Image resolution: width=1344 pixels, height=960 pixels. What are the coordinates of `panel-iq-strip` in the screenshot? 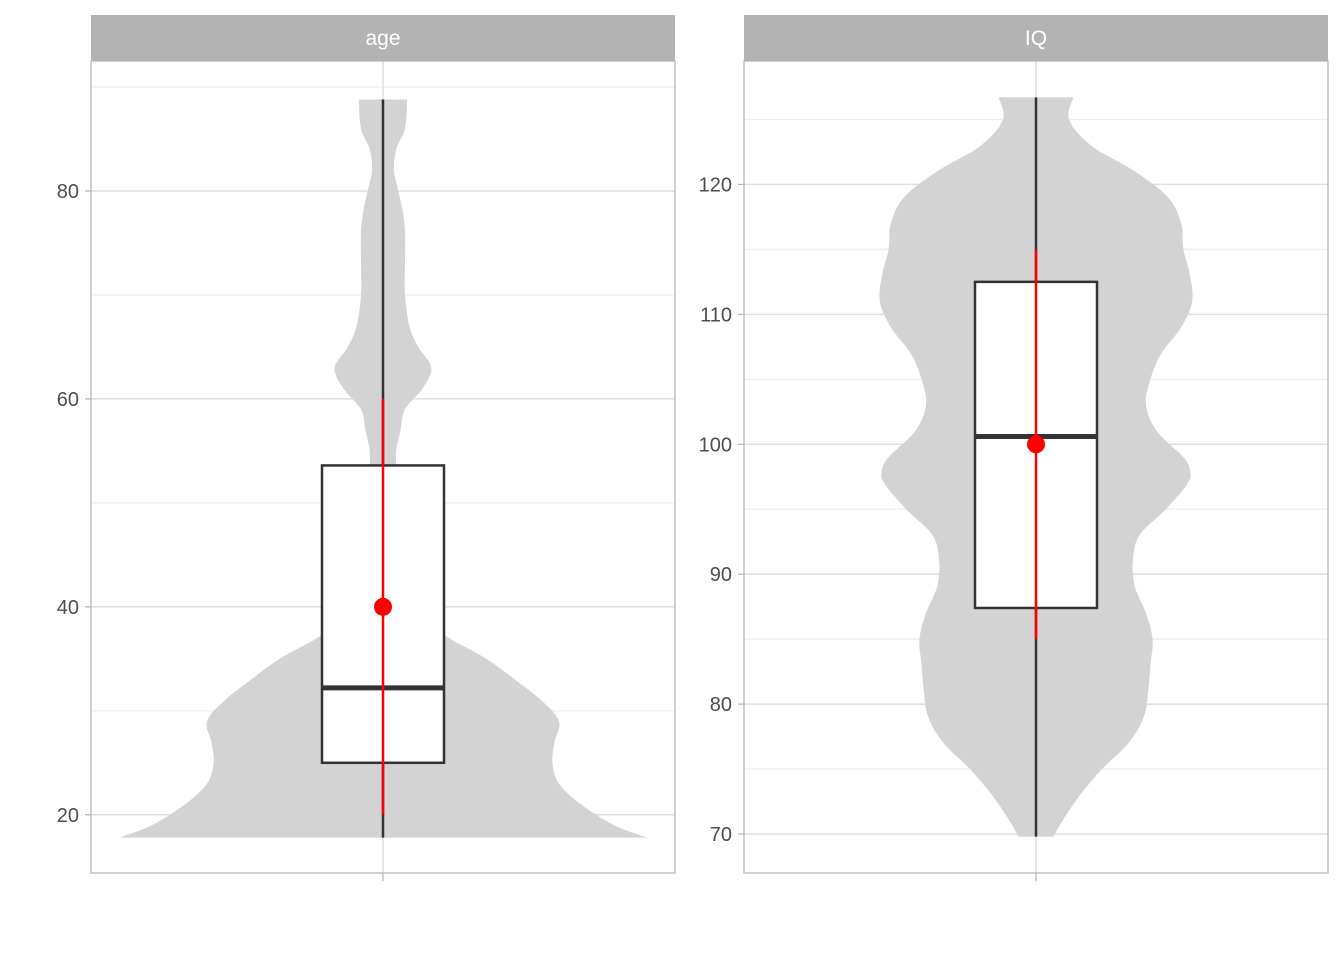 It's located at (1036, 38).